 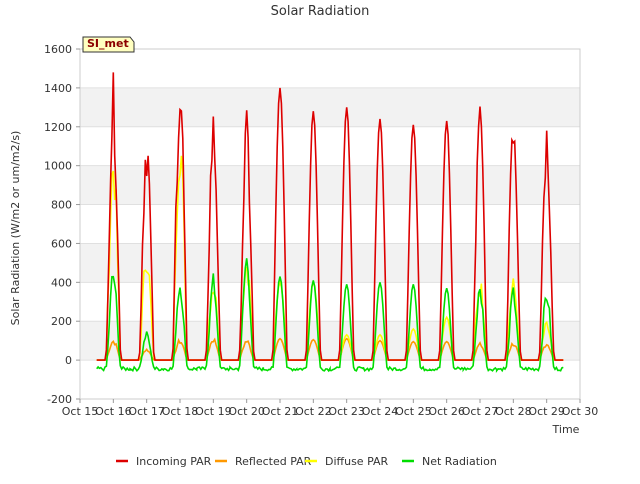 What do you see at coordinates (213, 411) in the screenshot?
I see `x-tick-label: Oct 19` at bounding box center [213, 411].